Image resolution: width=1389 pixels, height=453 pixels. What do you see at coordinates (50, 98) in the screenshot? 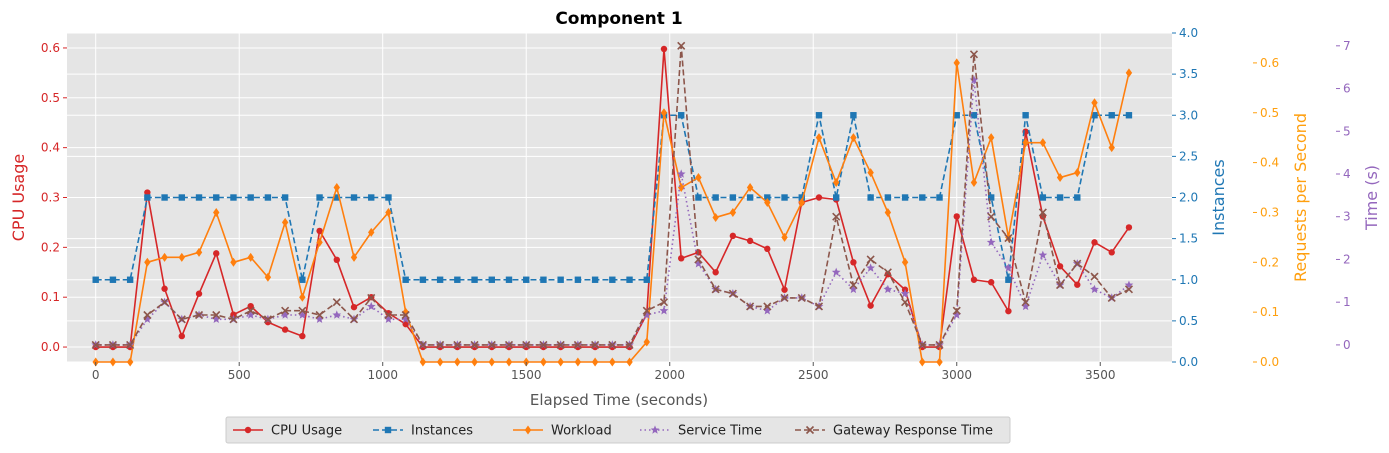
I see `cpu-tick-label: 0.5` at bounding box center [50, 98].